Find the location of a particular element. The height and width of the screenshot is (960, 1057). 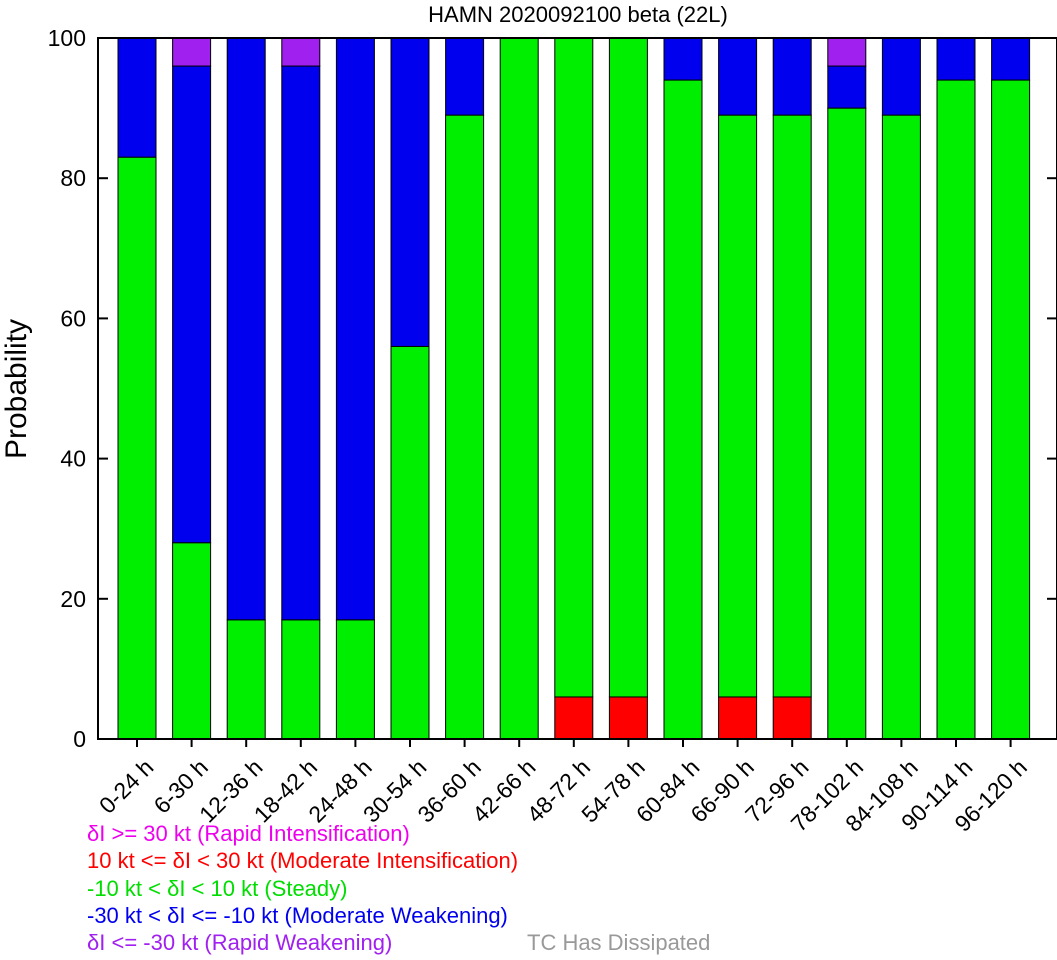

bar-segment-mw-72-96h is located at coordinates (792, 76).